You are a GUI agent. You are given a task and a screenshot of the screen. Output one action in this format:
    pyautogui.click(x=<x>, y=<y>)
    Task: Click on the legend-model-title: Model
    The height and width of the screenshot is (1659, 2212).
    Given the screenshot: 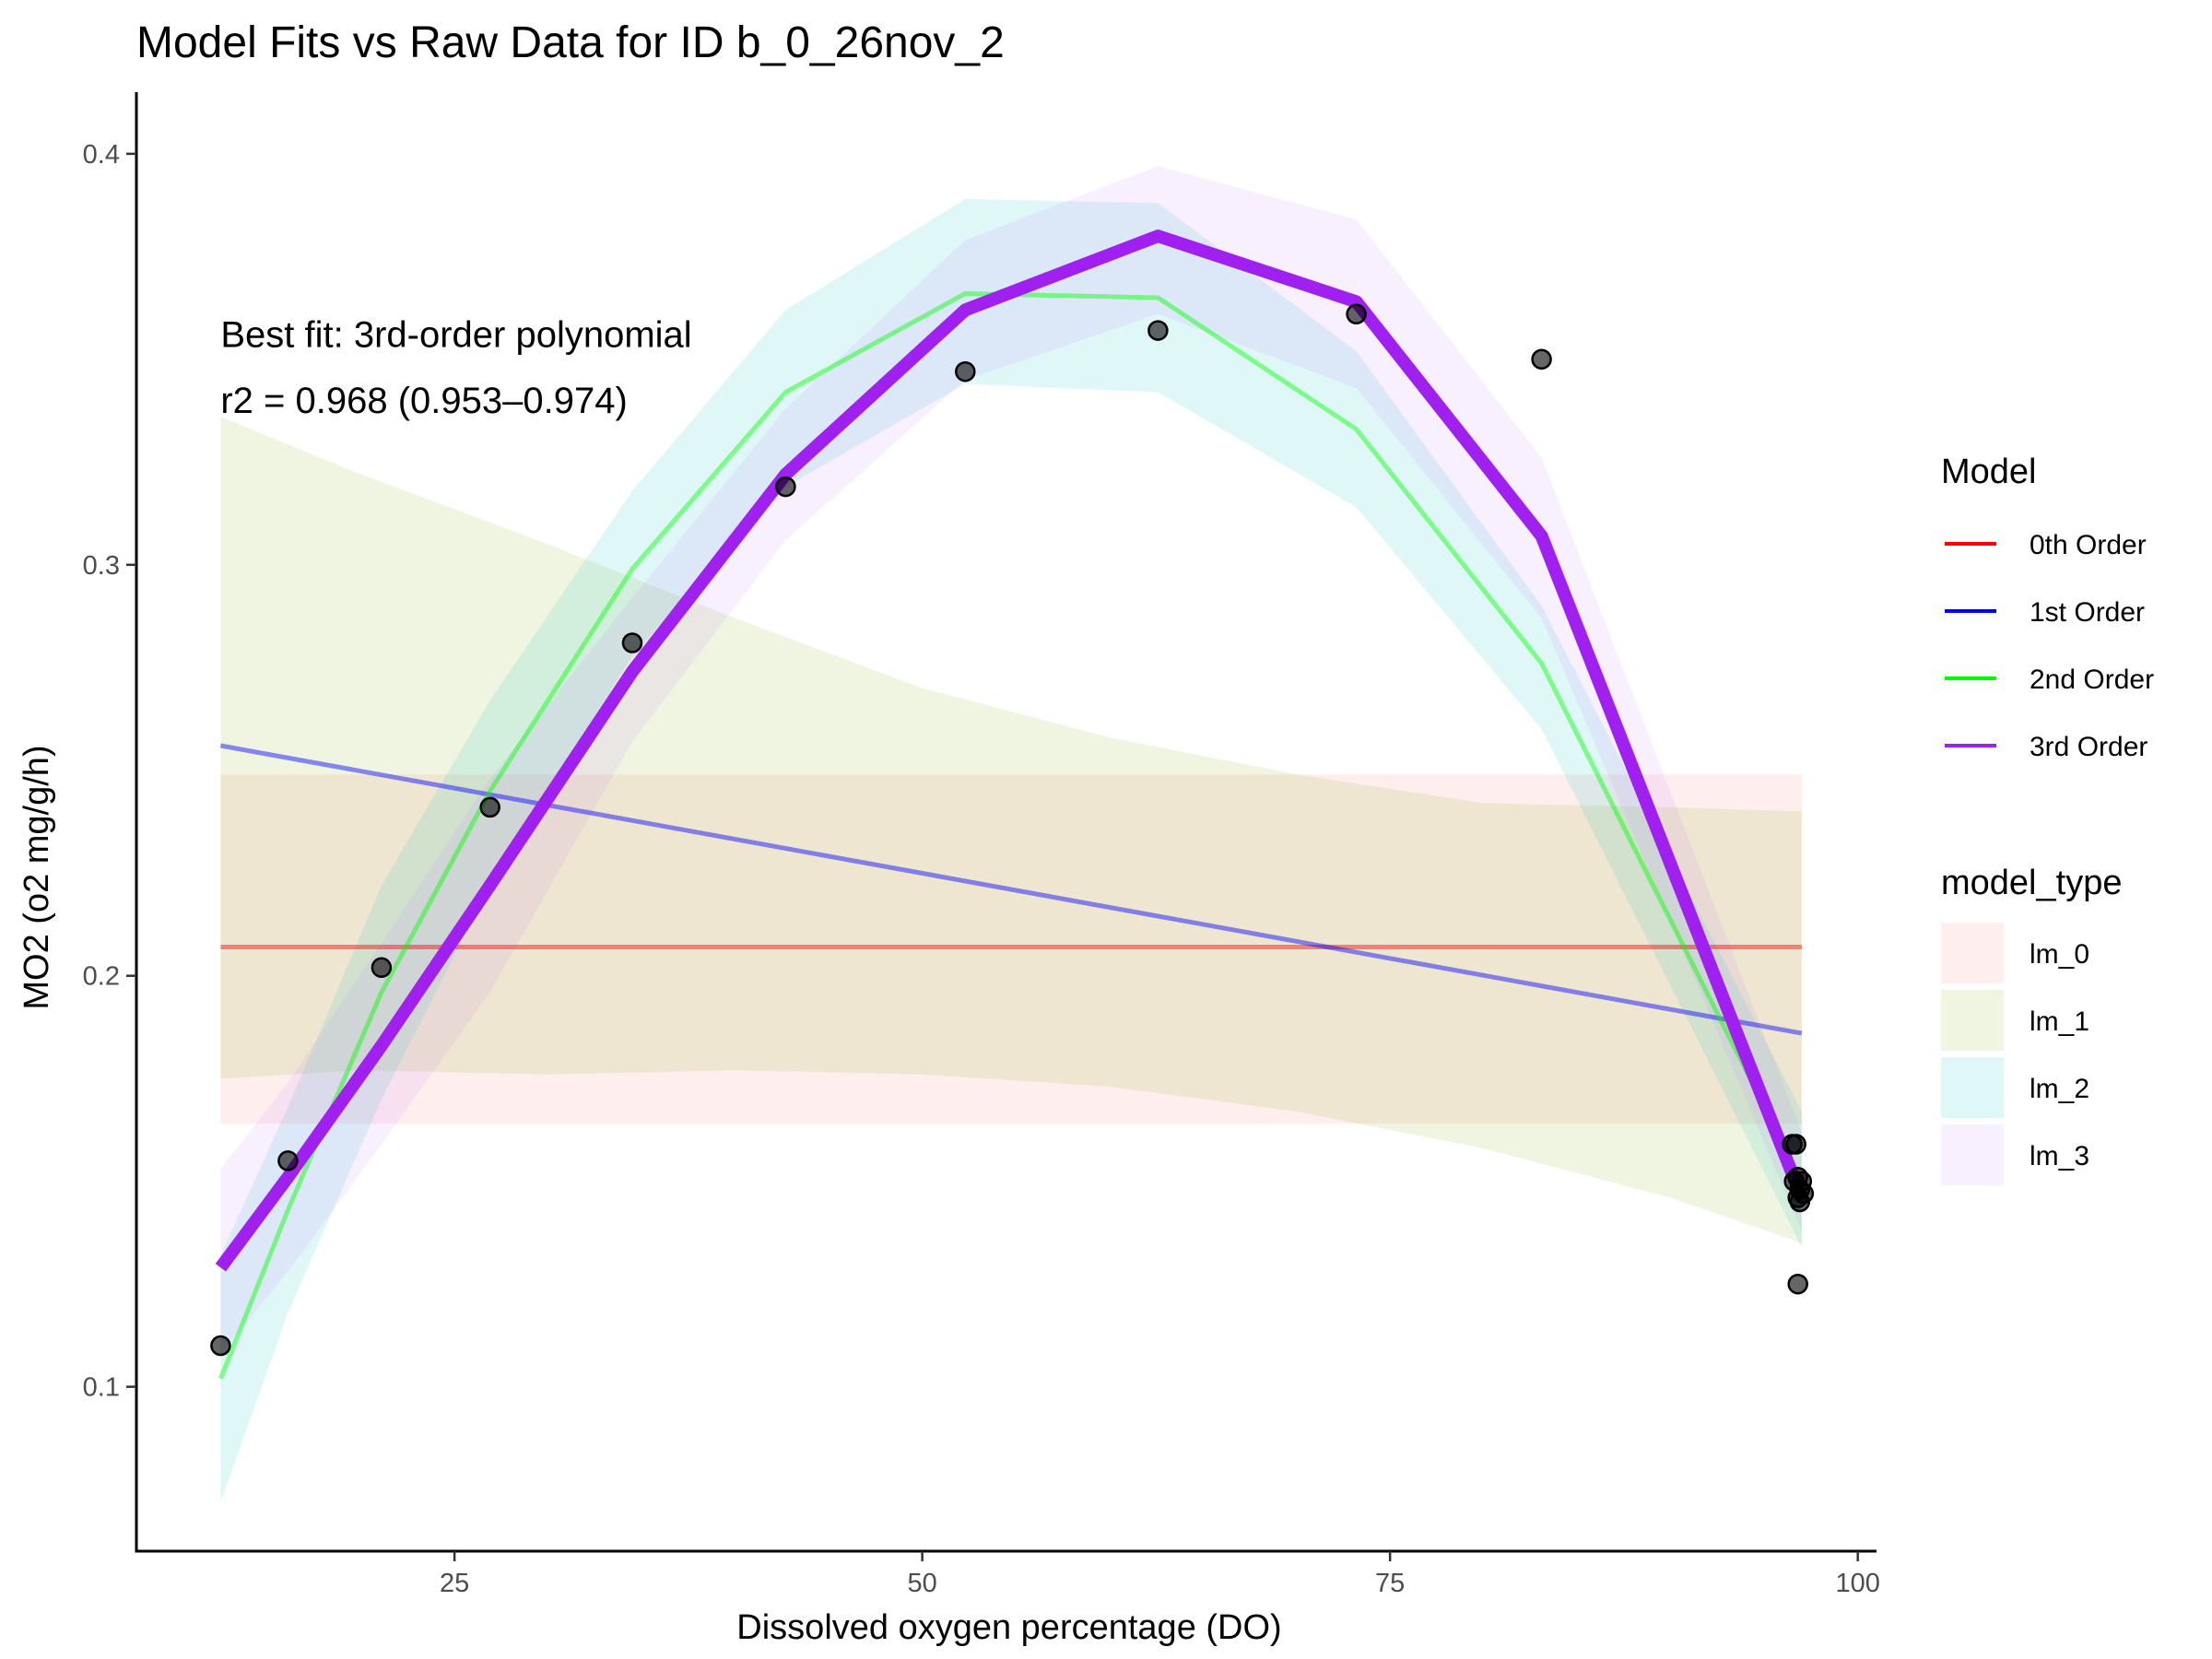 What is the action you would take?
    pyautogui.click(x=1989, y=472)
    